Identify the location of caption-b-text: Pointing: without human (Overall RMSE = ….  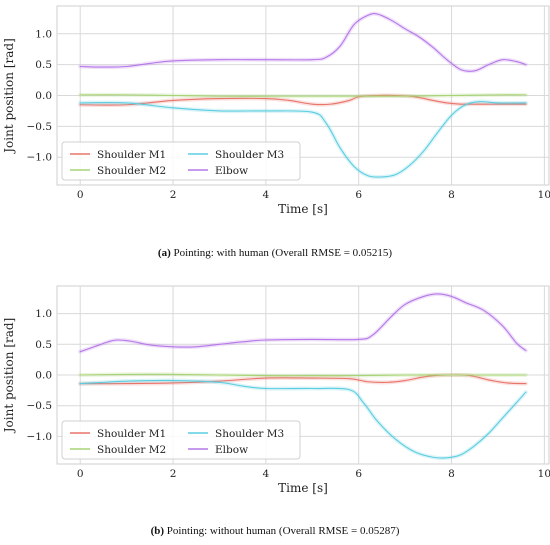
(283, 531).